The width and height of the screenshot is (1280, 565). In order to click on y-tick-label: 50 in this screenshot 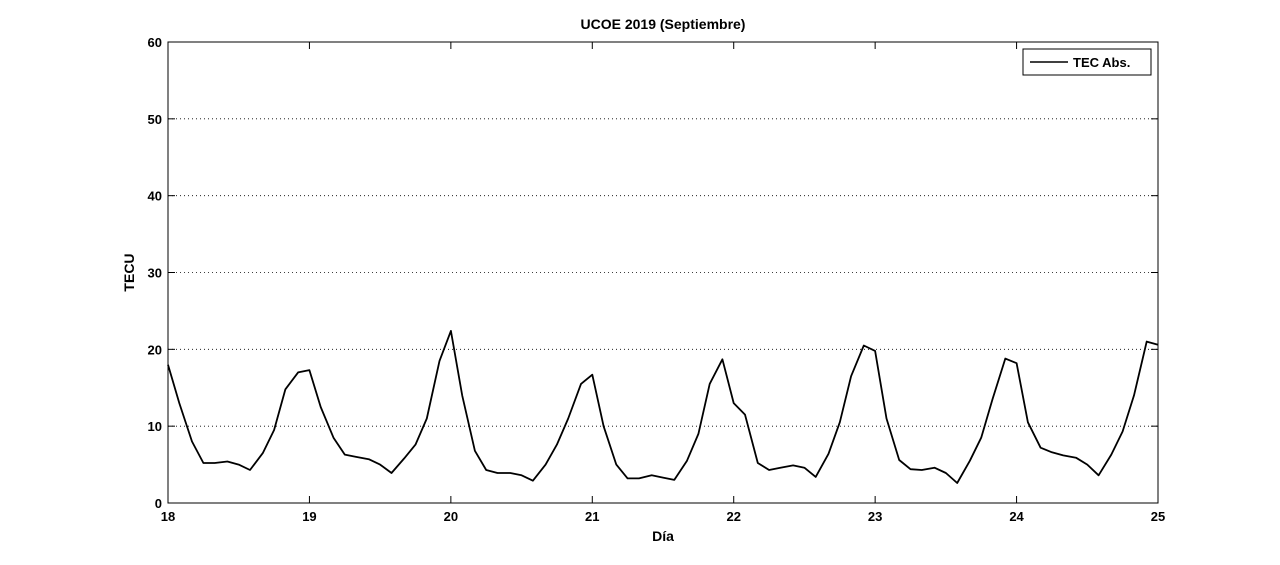, I will do `click(155, 119)`.